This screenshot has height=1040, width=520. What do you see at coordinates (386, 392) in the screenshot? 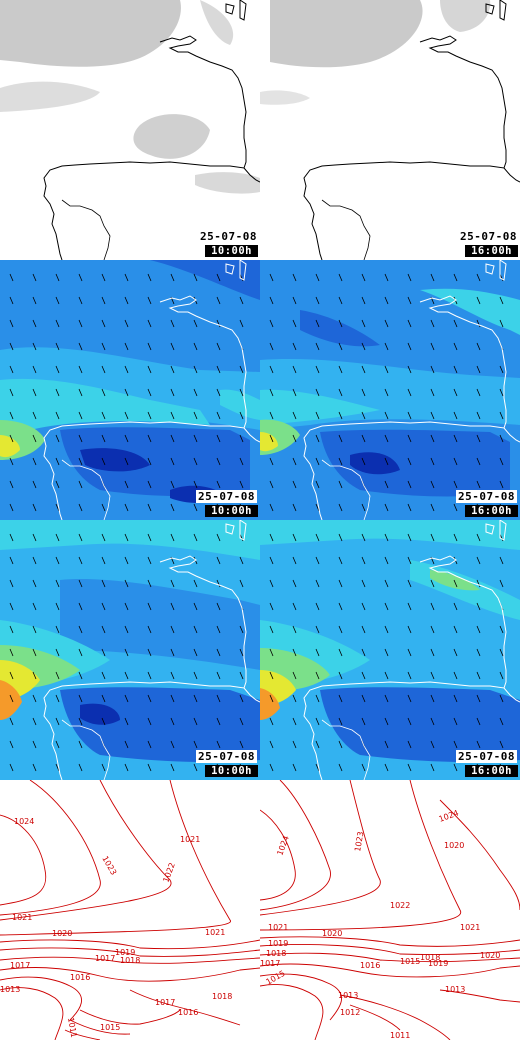
I see `wind-arrows` at bounding box center [386, 392].